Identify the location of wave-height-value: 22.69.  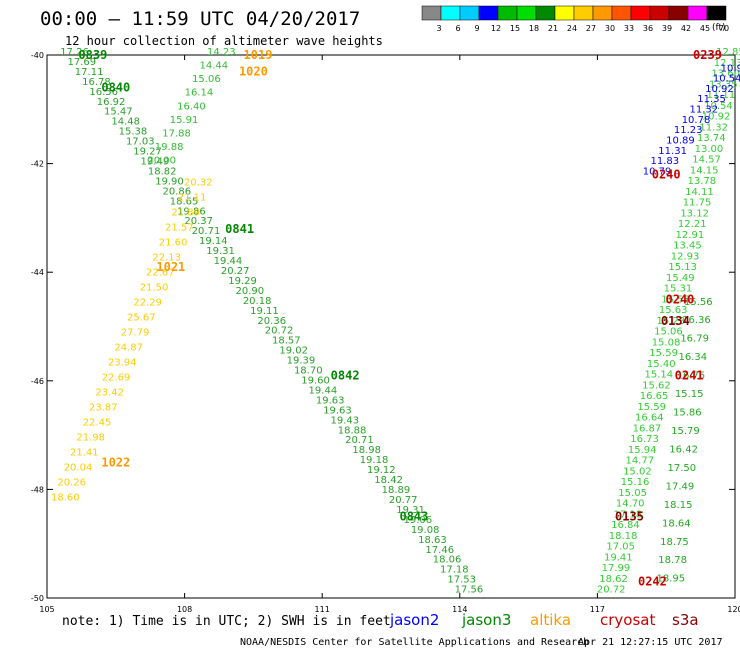
(116, 377).